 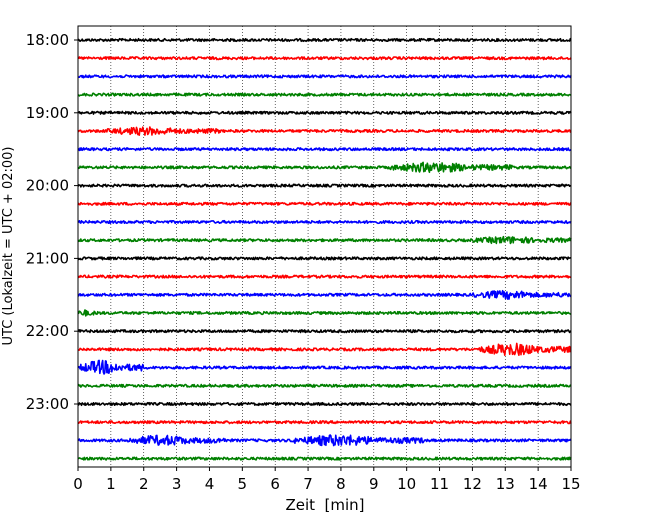 What do you see at coordinates (47, 113) in the screenshot?
I see `y-tick-label: 19:00` at bounding box center [47, 113].